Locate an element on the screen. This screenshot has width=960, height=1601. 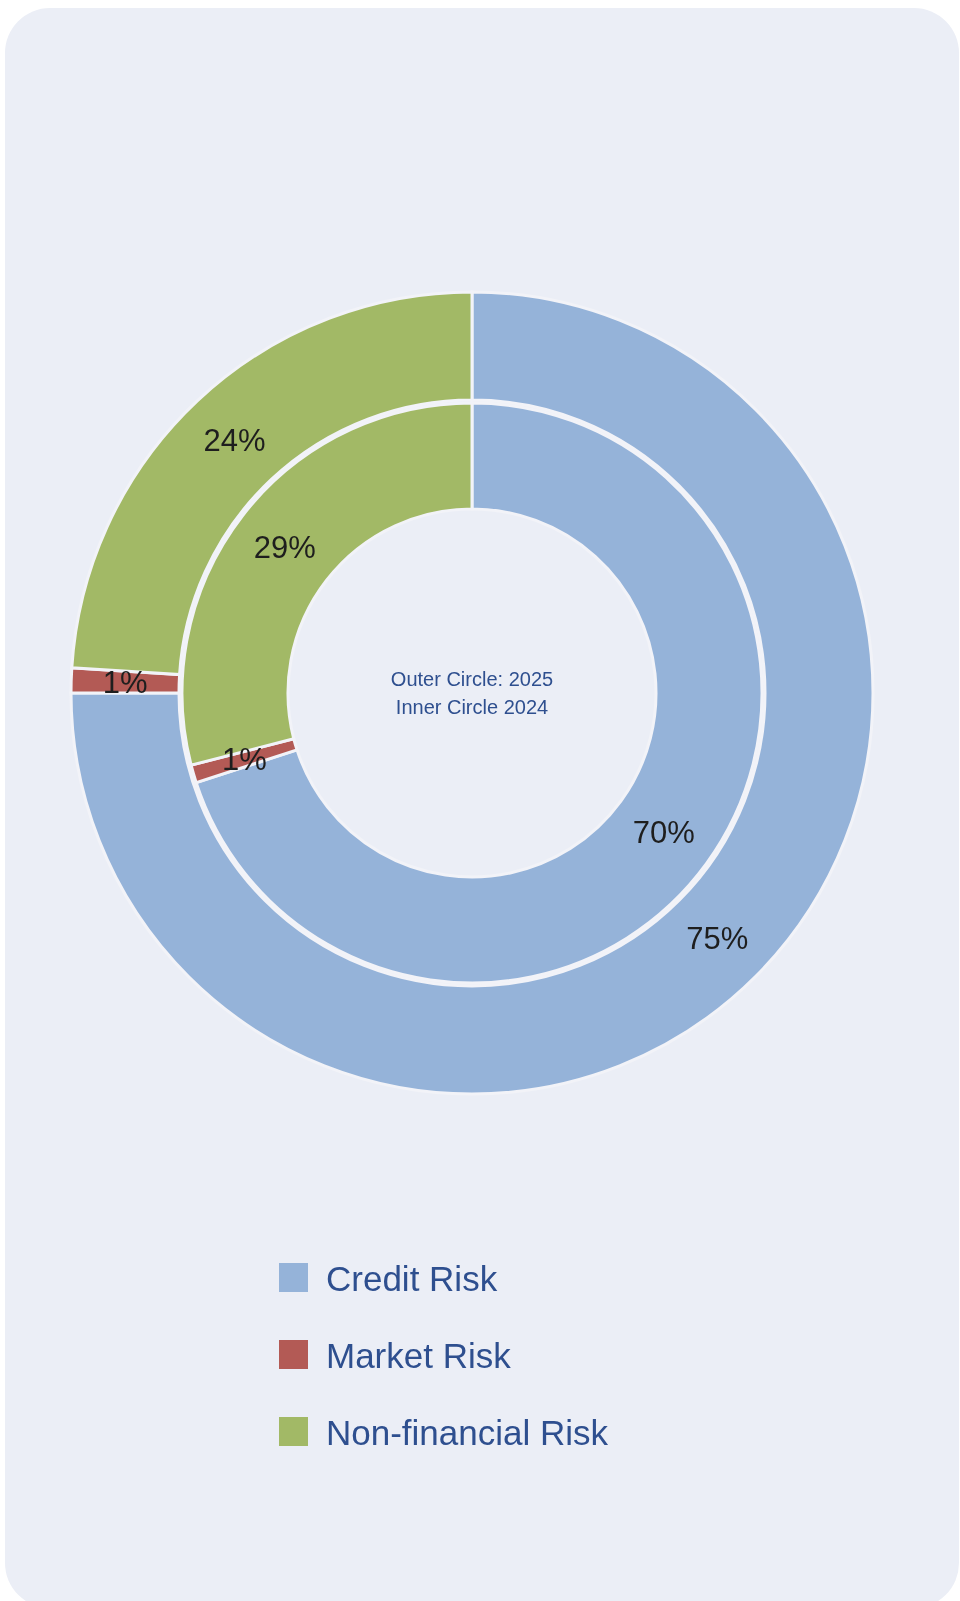
legend-label: Credit Risk is located at coordinates (412, 1278).